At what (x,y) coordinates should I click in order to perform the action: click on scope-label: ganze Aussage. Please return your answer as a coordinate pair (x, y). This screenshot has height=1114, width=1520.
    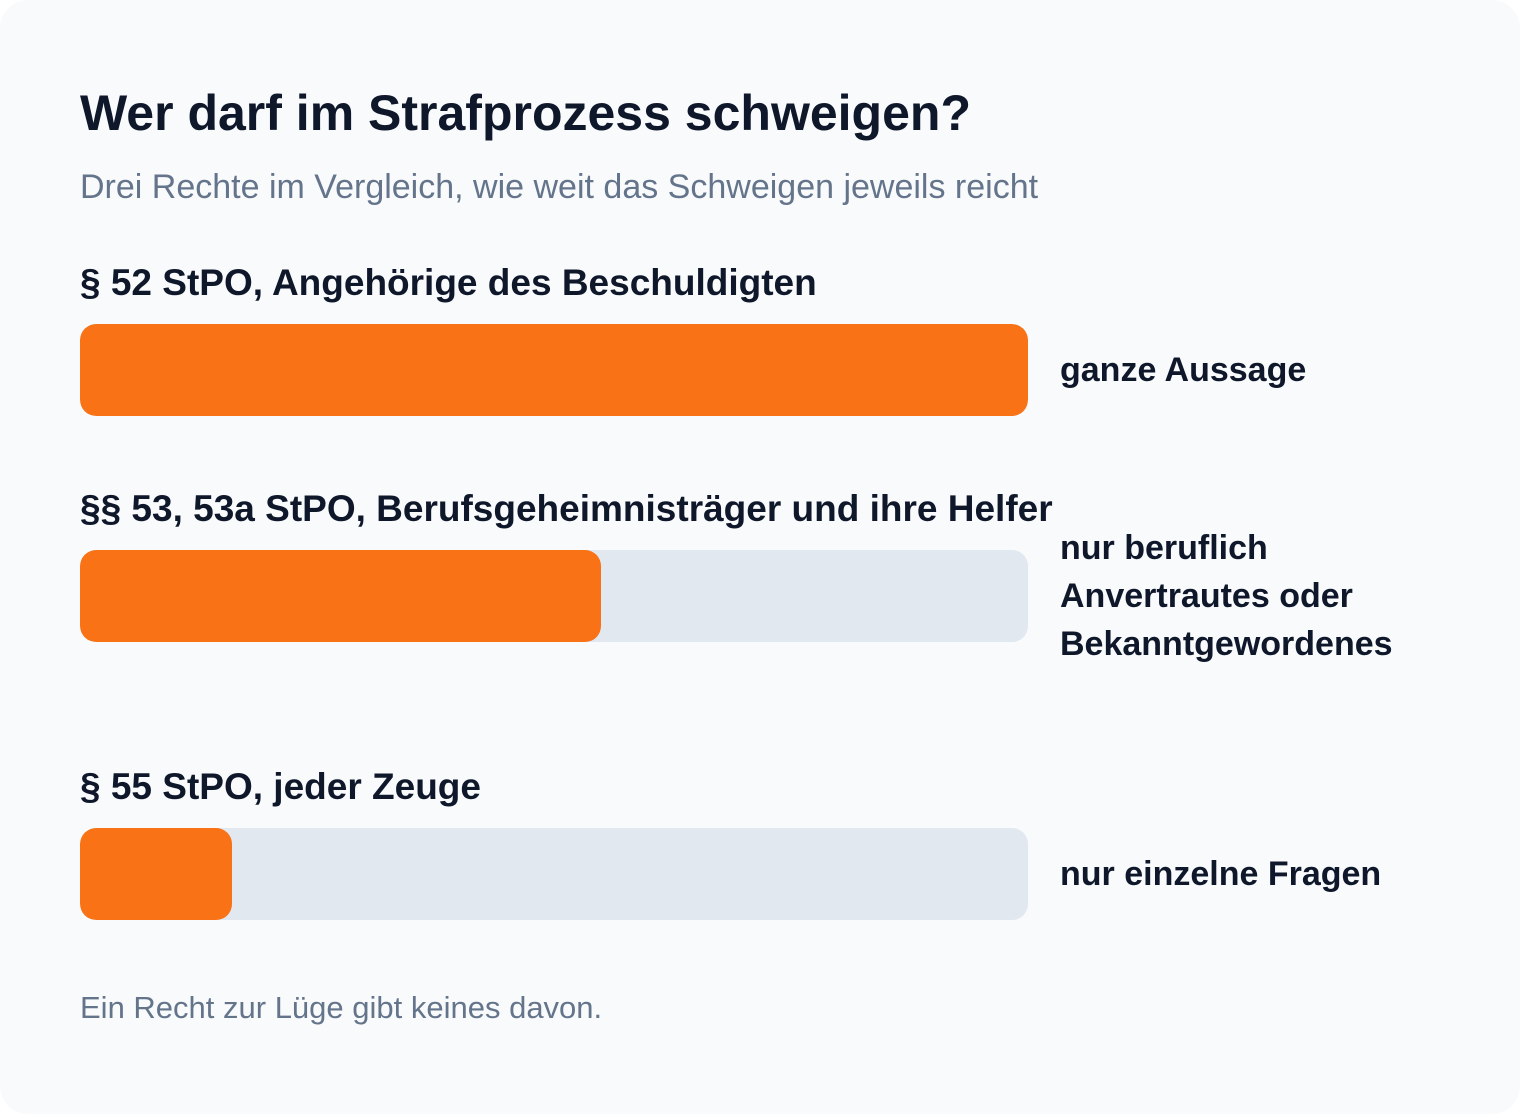
    Looking at the image, I should click on (1183, 370).